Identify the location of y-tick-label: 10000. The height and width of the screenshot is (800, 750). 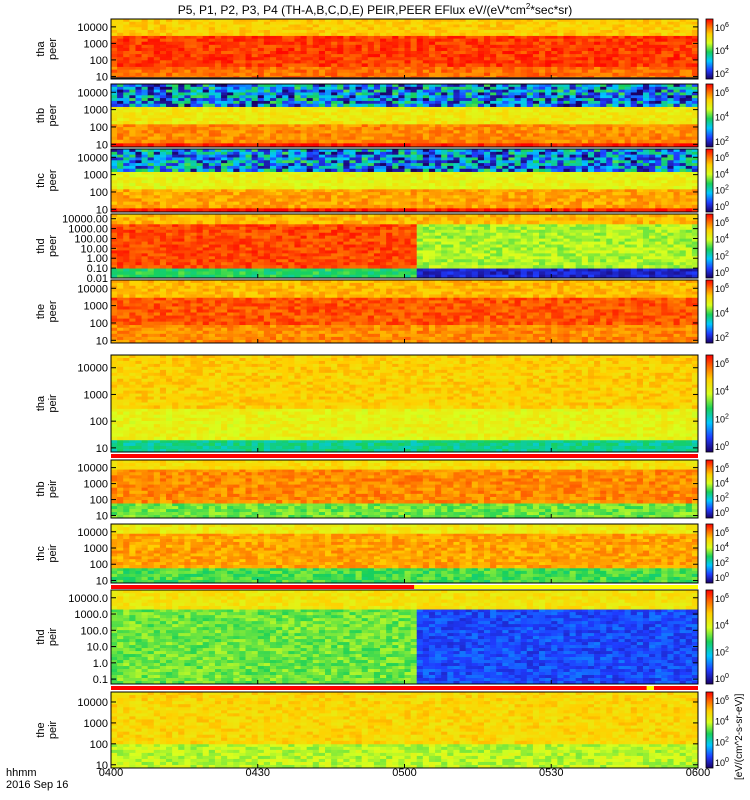
(92, 28).